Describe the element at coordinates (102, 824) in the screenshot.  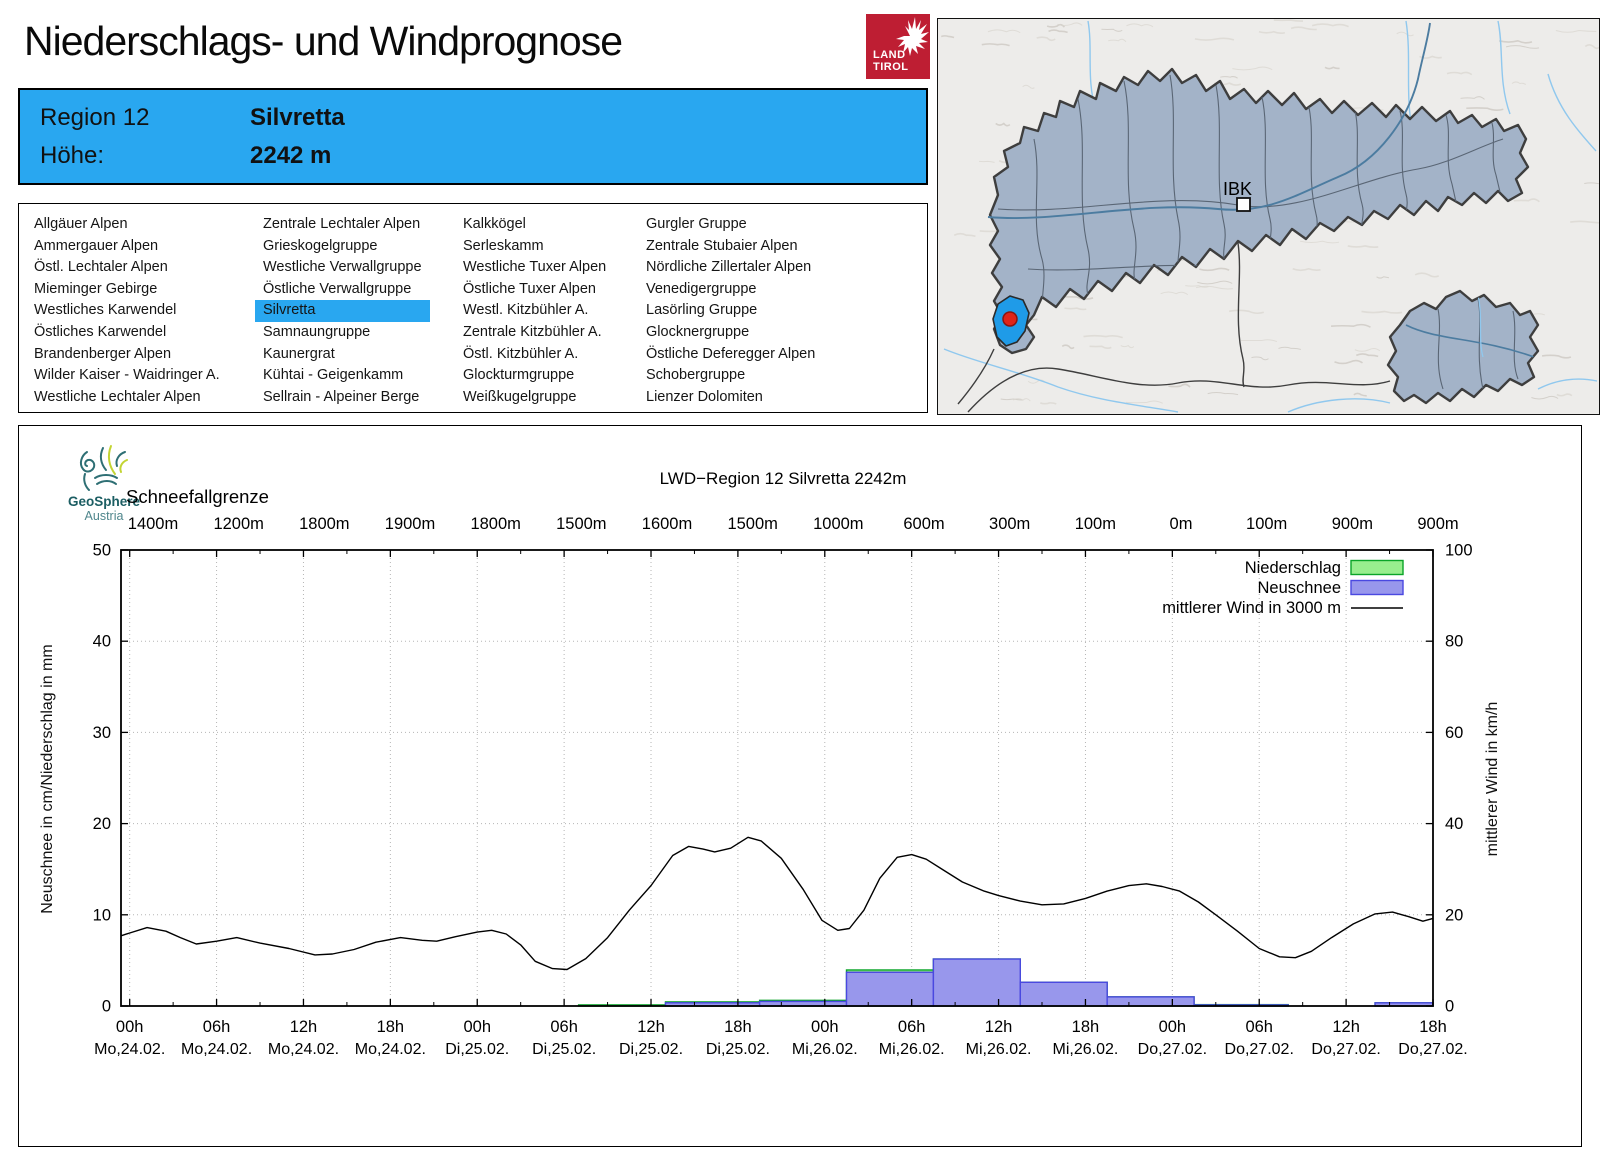
I see `y-left-tick-label: 20` at that location.